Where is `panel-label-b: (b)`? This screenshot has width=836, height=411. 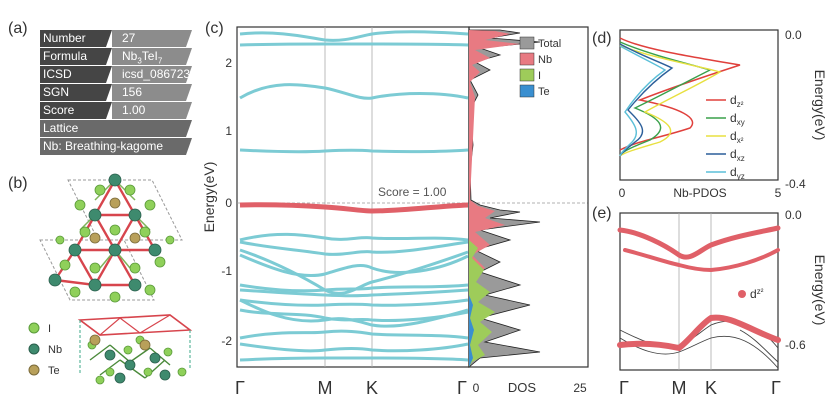
panel-label-b: (b) is located at coordinates (18, 183).